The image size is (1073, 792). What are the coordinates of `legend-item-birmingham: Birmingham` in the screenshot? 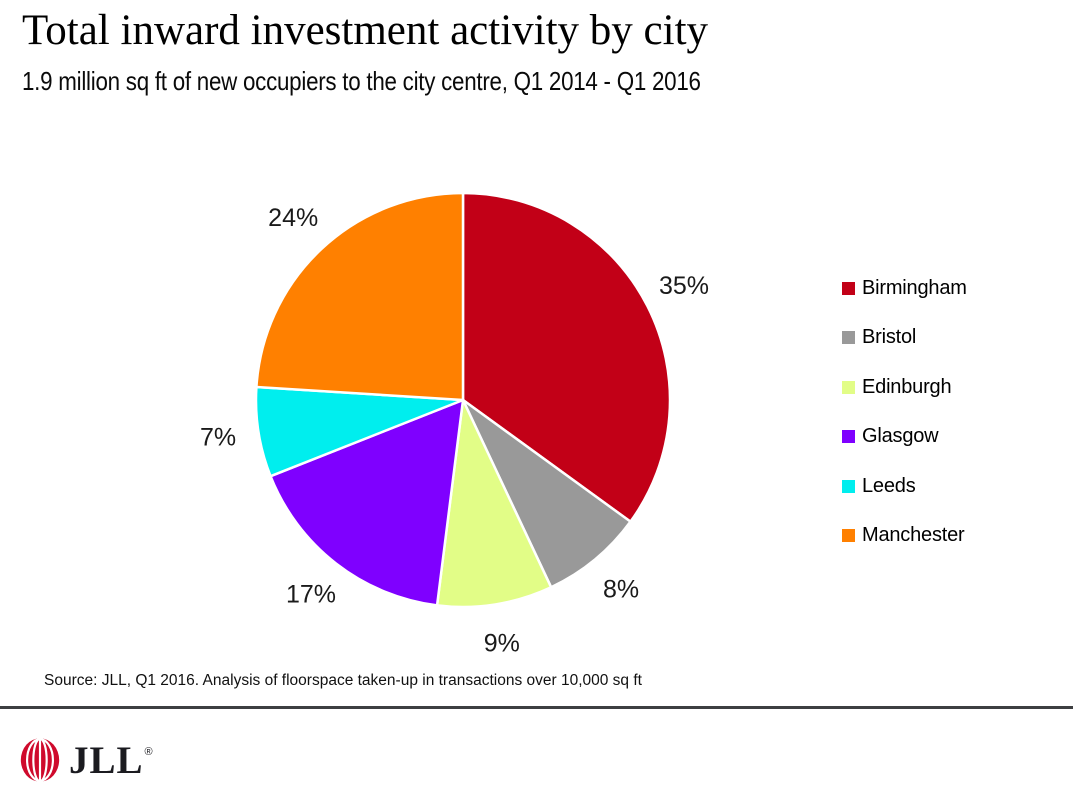 It's located at (904, 288).